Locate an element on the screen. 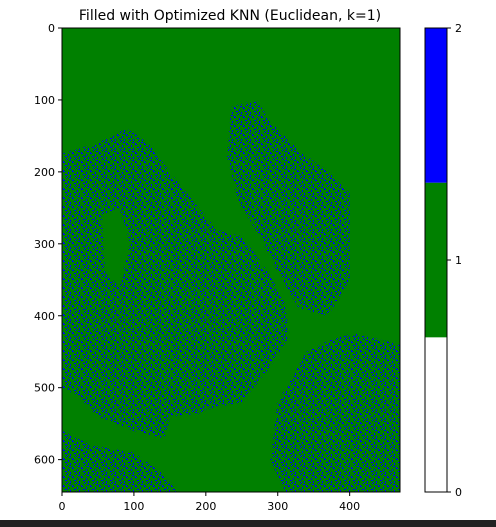  x-tick-label: 400 is located at coordinates (349, 506).